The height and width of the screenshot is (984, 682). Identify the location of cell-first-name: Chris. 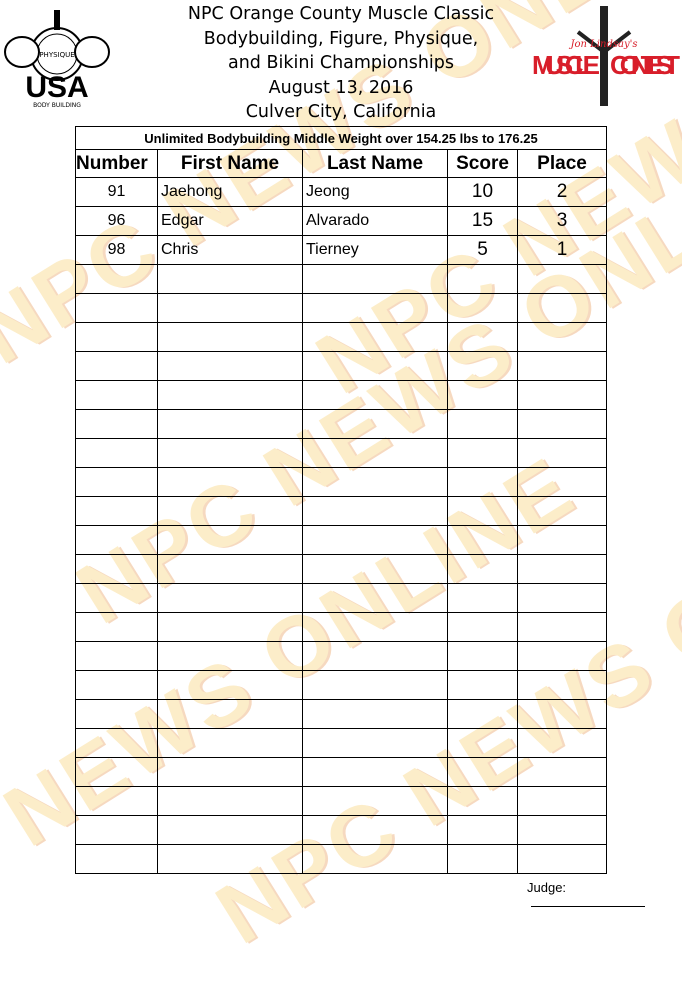
(230, 250).